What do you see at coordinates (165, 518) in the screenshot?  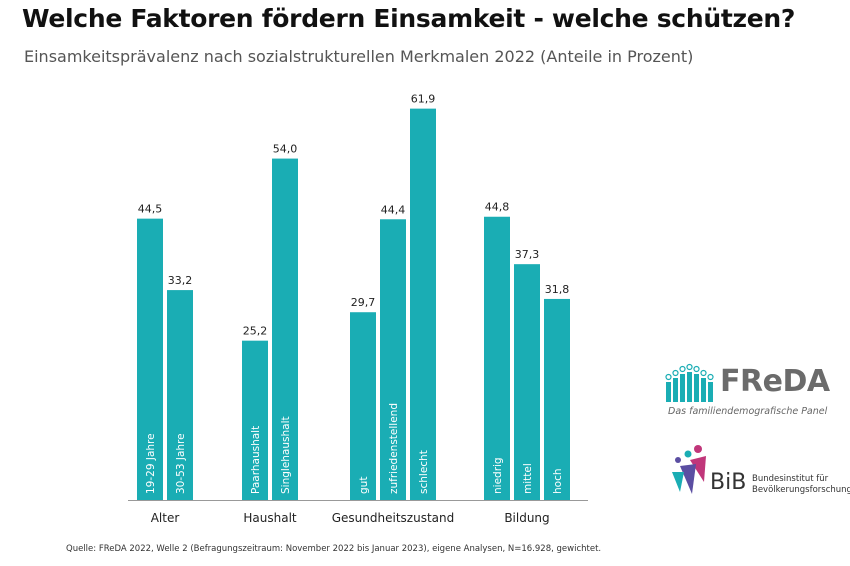 I see `group-label: Alter` at bounding box center [165, 518].